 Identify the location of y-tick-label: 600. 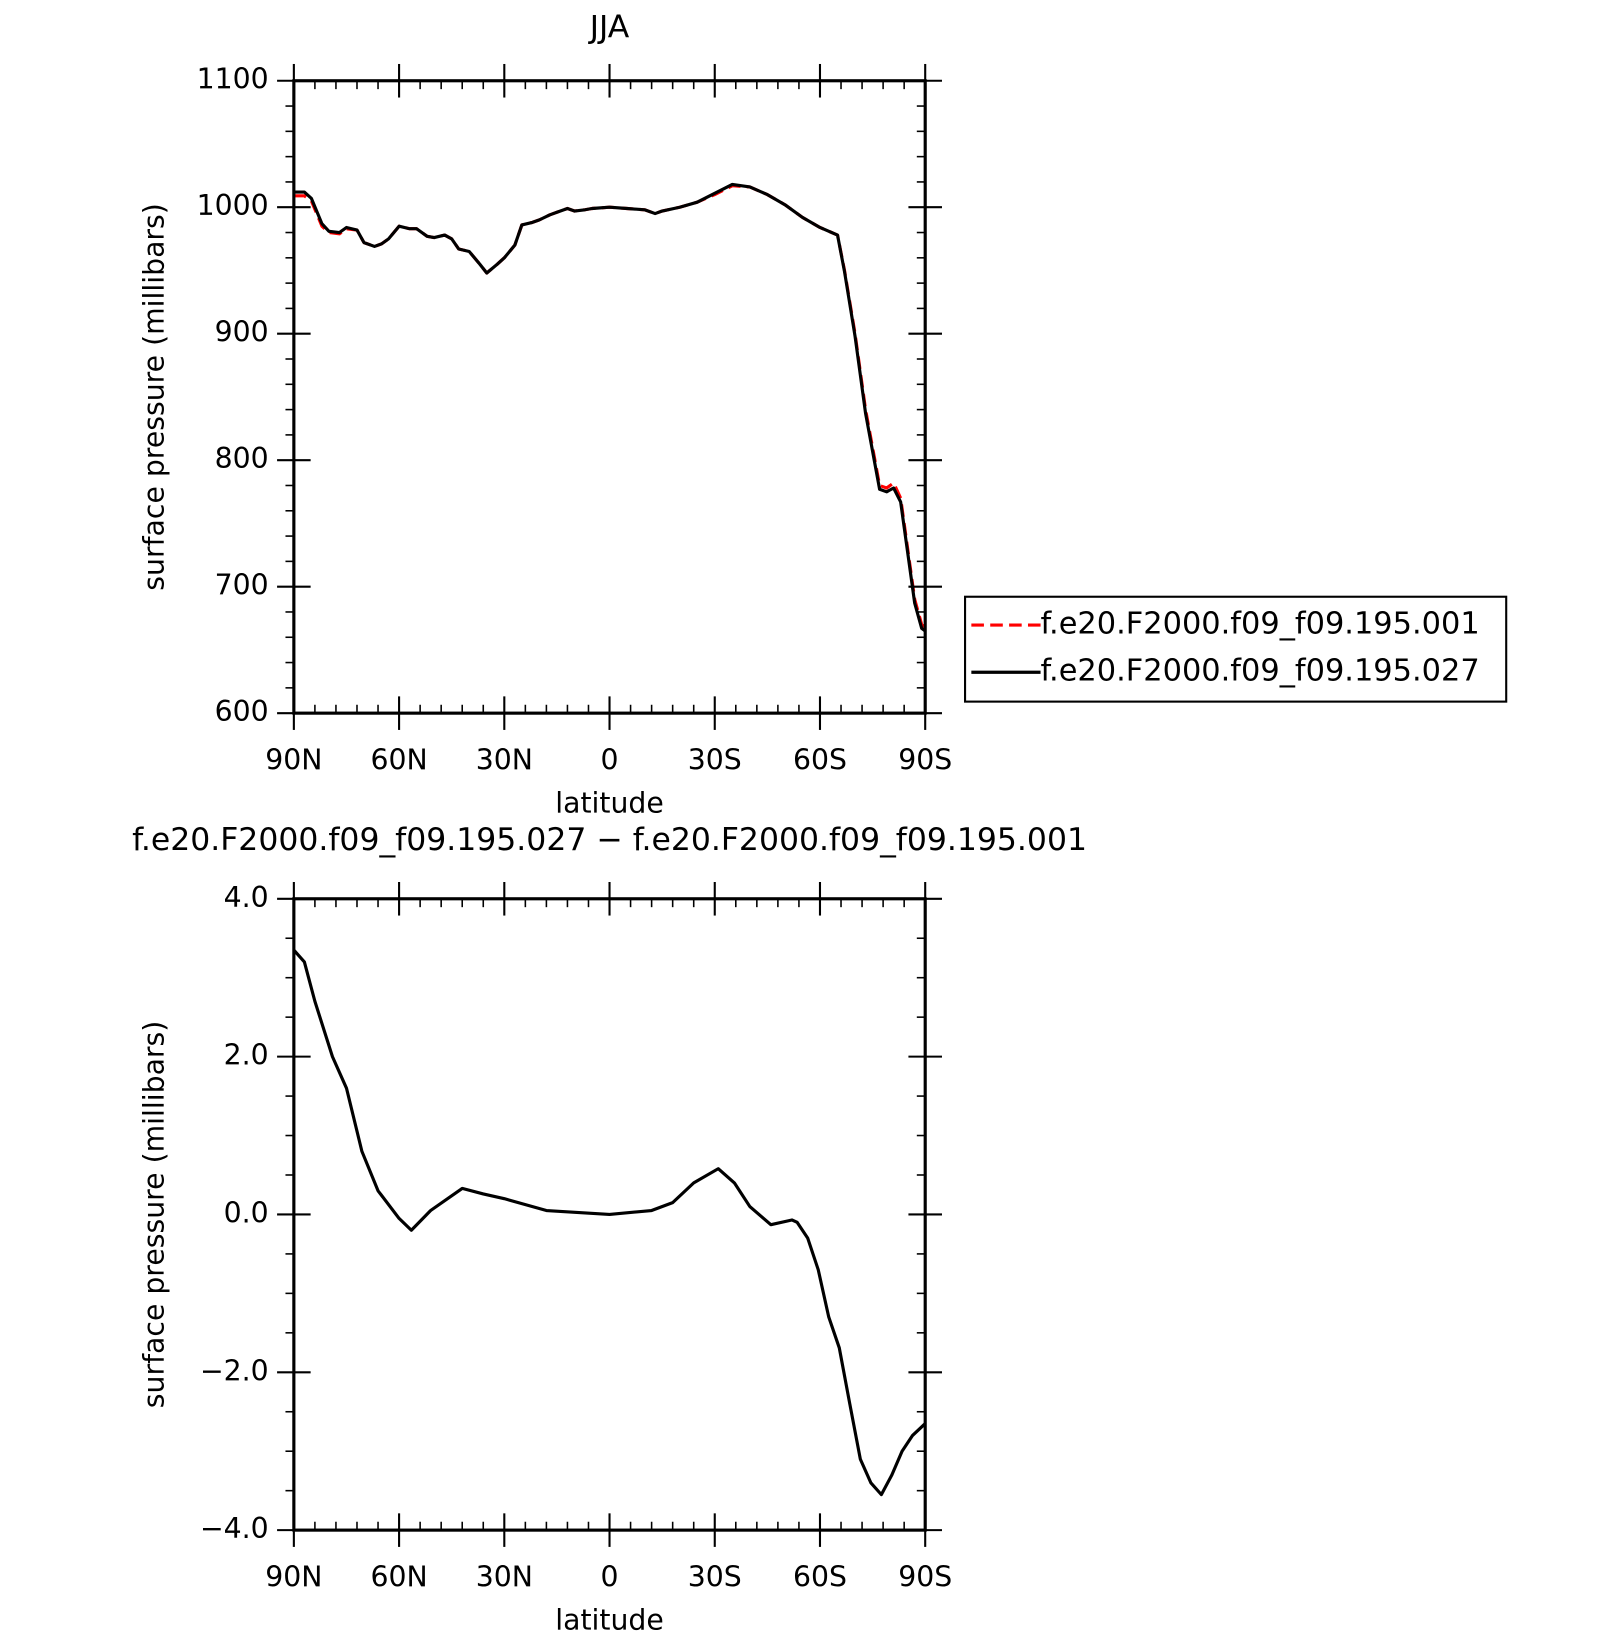
(242, 711).